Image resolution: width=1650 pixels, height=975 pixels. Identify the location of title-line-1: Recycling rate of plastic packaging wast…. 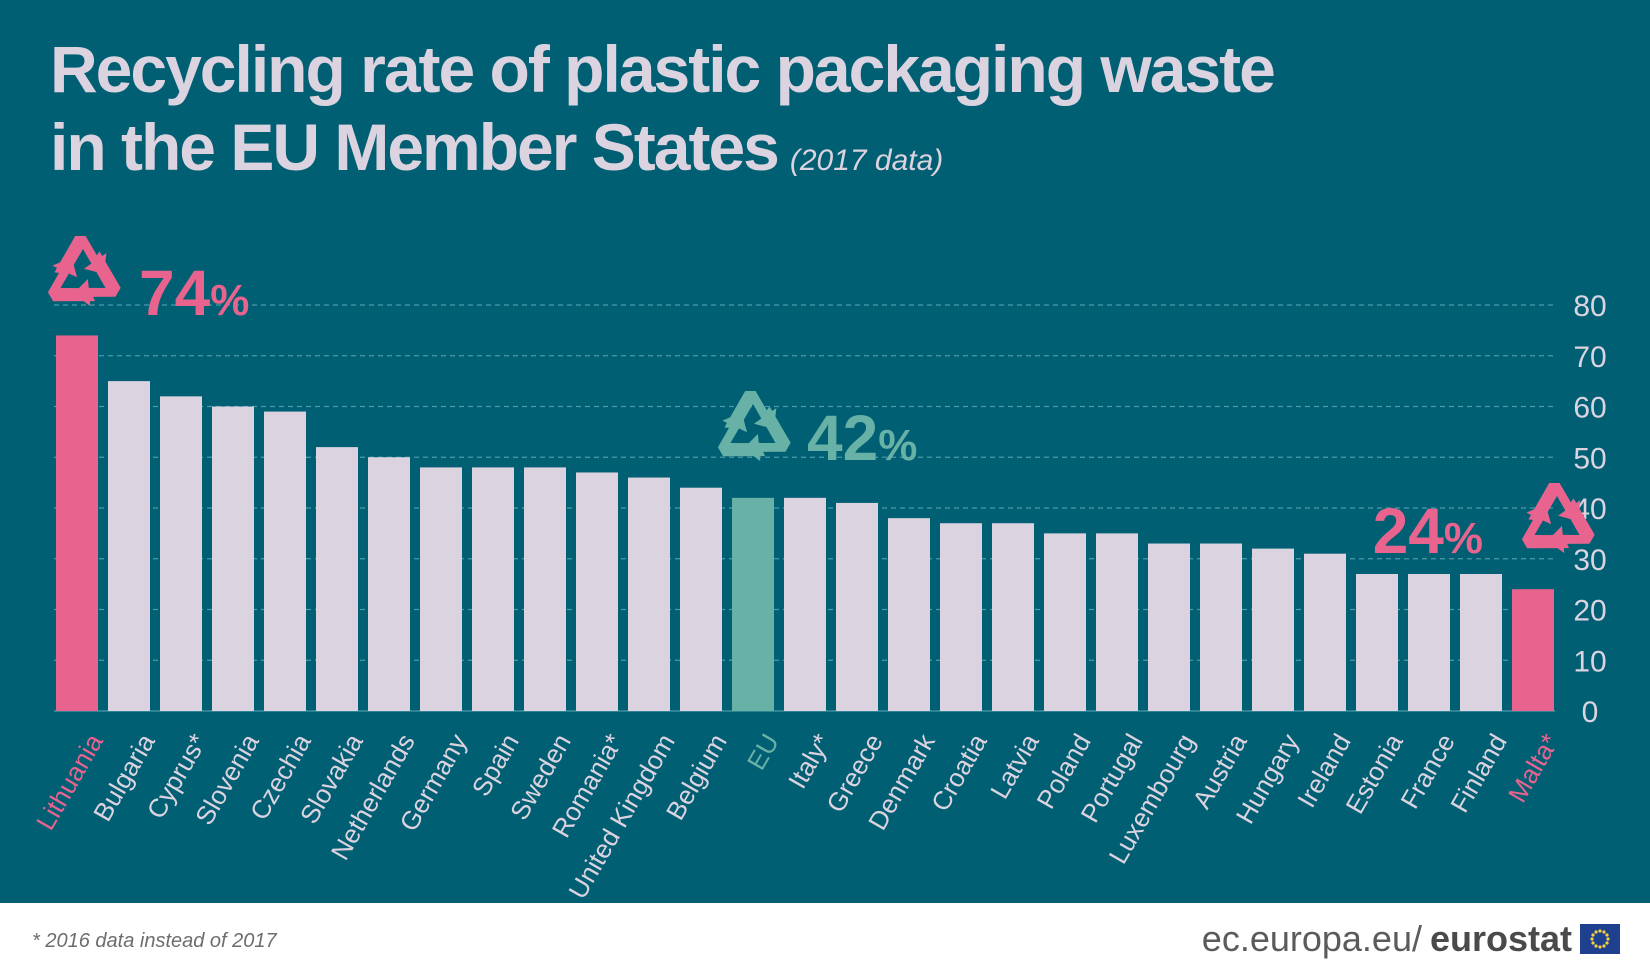
(663, 69).